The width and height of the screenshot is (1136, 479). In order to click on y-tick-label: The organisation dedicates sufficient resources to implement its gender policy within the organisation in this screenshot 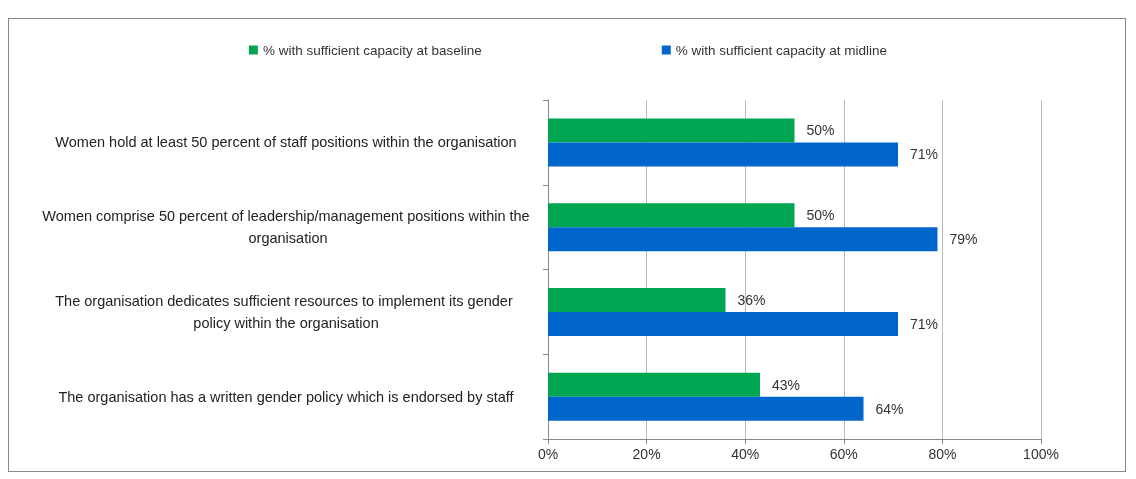, I will do `click(286, 311)`.